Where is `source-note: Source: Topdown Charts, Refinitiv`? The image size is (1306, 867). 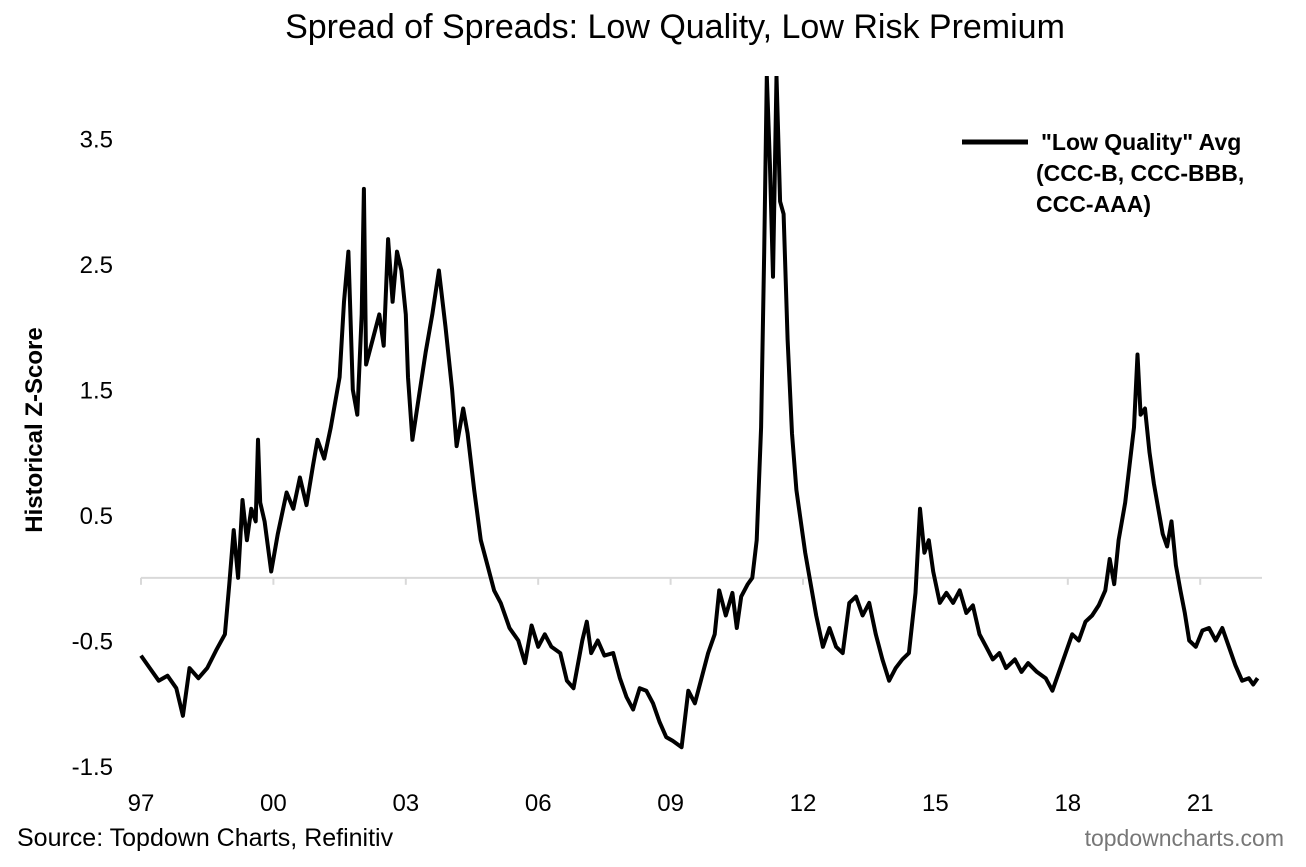 source-note: Source: Topdown Charts, Refinitiv is located at coordinates (205, 838).